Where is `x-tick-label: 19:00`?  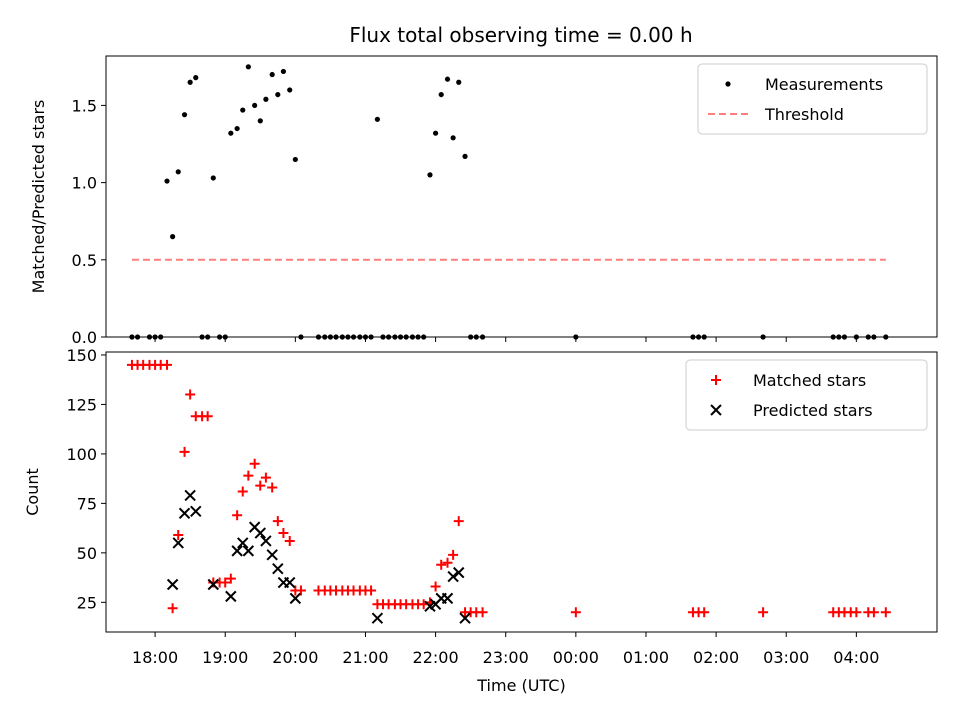 x-tick-label: 19:00 is located at coordinates (225, 657).